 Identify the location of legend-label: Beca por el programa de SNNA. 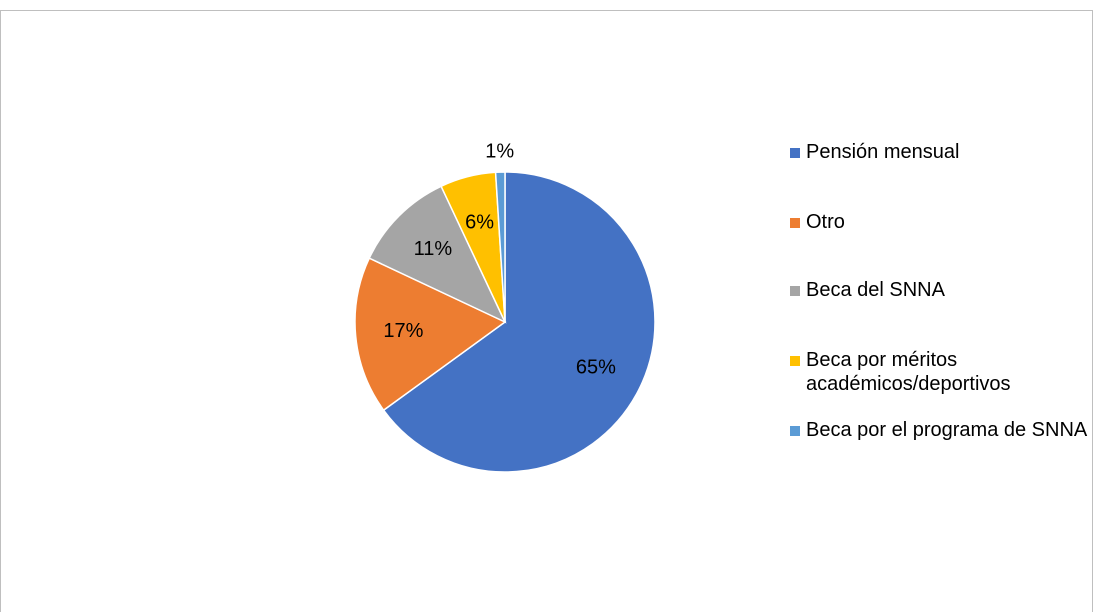
(947, 430).